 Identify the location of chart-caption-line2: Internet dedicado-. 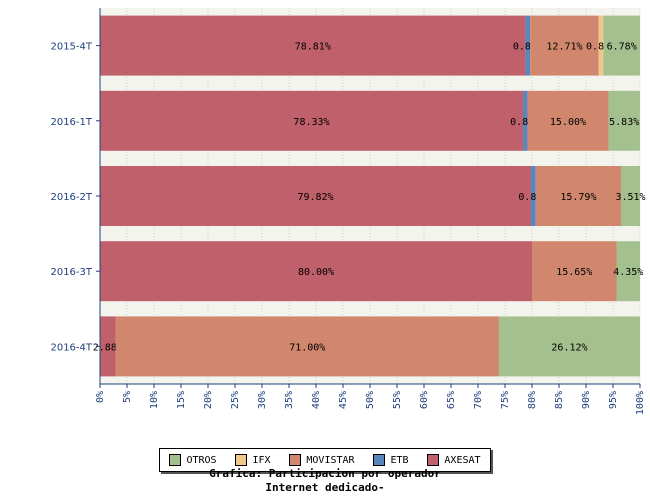
(325, 487).